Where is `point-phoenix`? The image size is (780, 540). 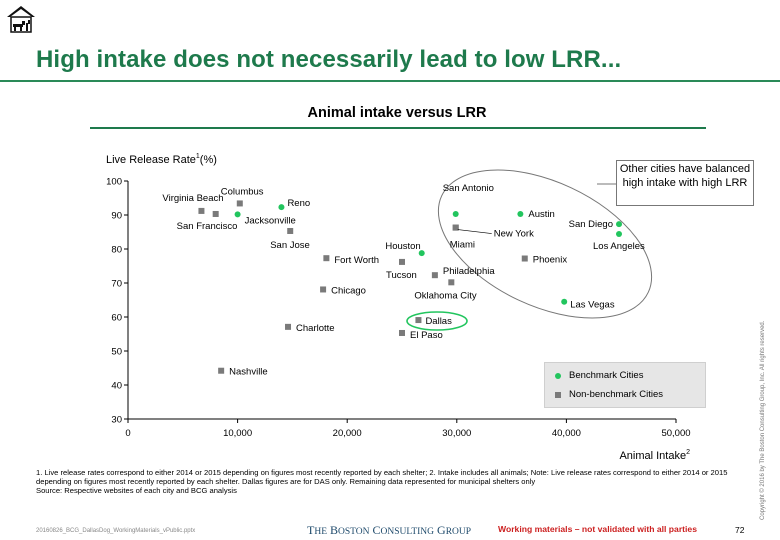
point-phoenix is located at coordinates (524, 258).